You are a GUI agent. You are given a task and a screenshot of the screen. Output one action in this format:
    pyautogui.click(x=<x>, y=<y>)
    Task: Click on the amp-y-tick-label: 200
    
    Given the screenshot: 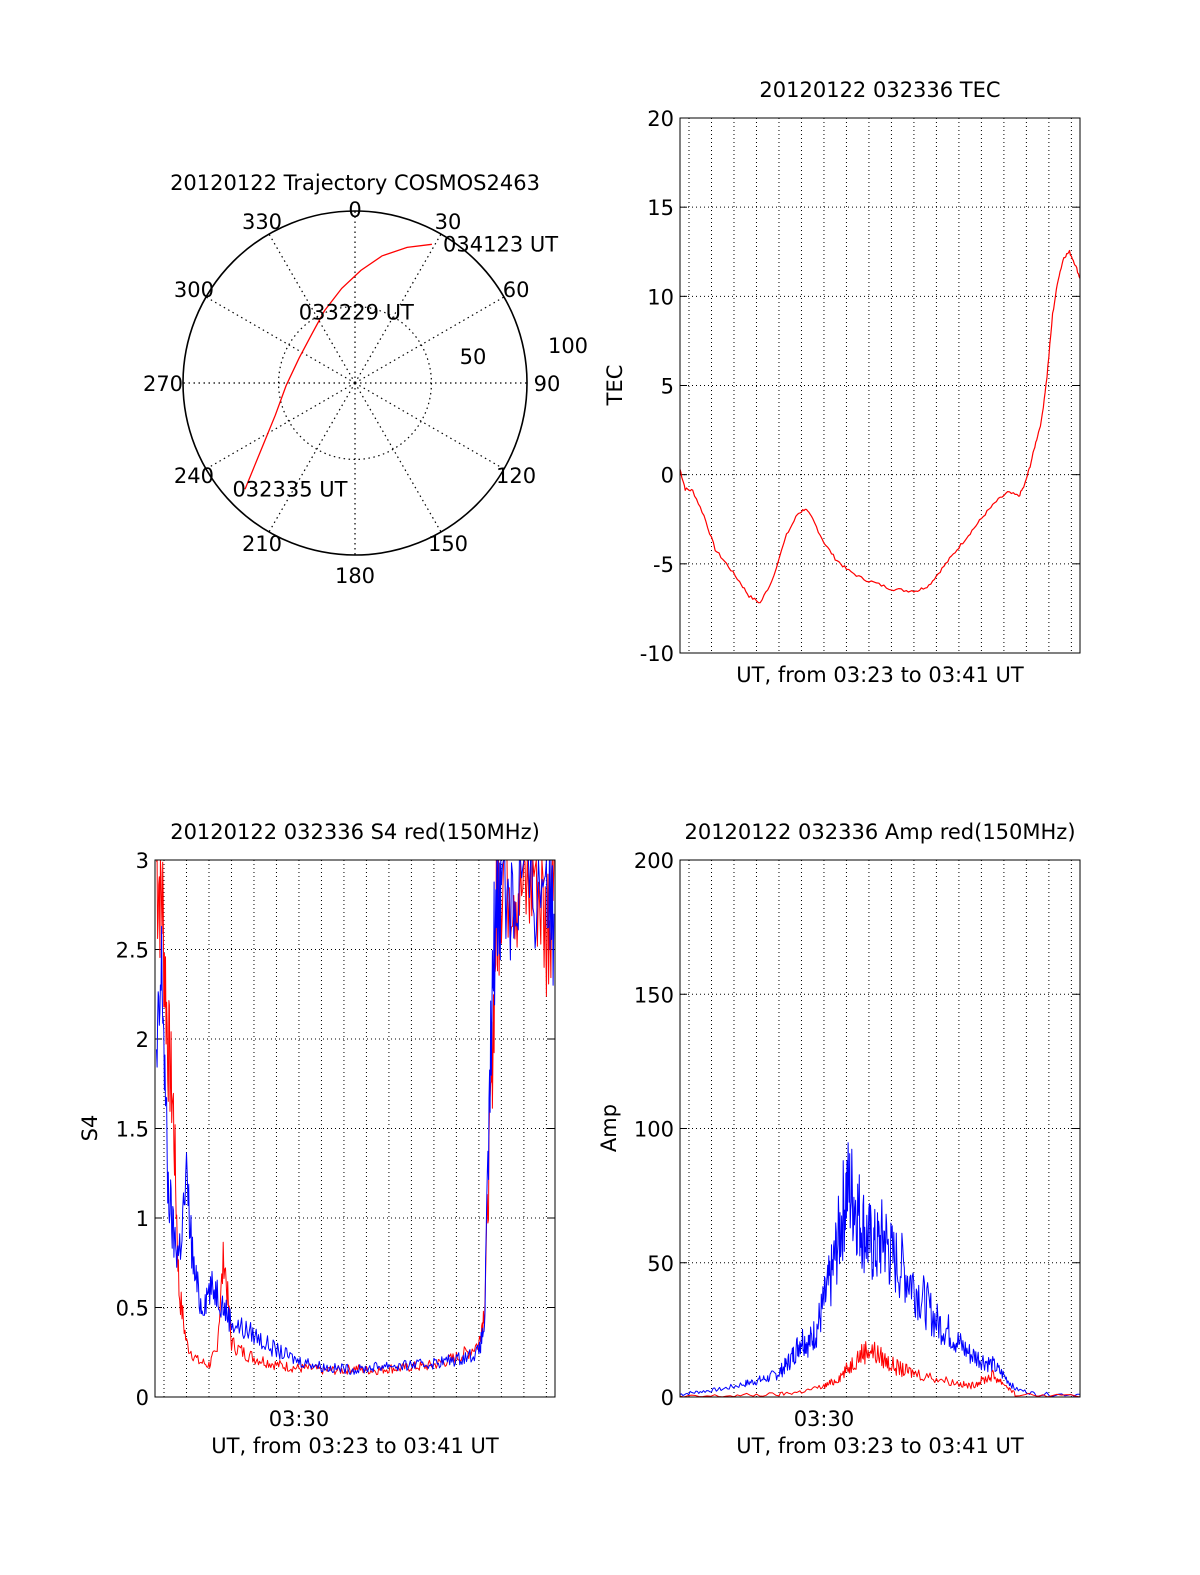 What is the action you would take?
    pyautogui.click(x=654, y=861)
    